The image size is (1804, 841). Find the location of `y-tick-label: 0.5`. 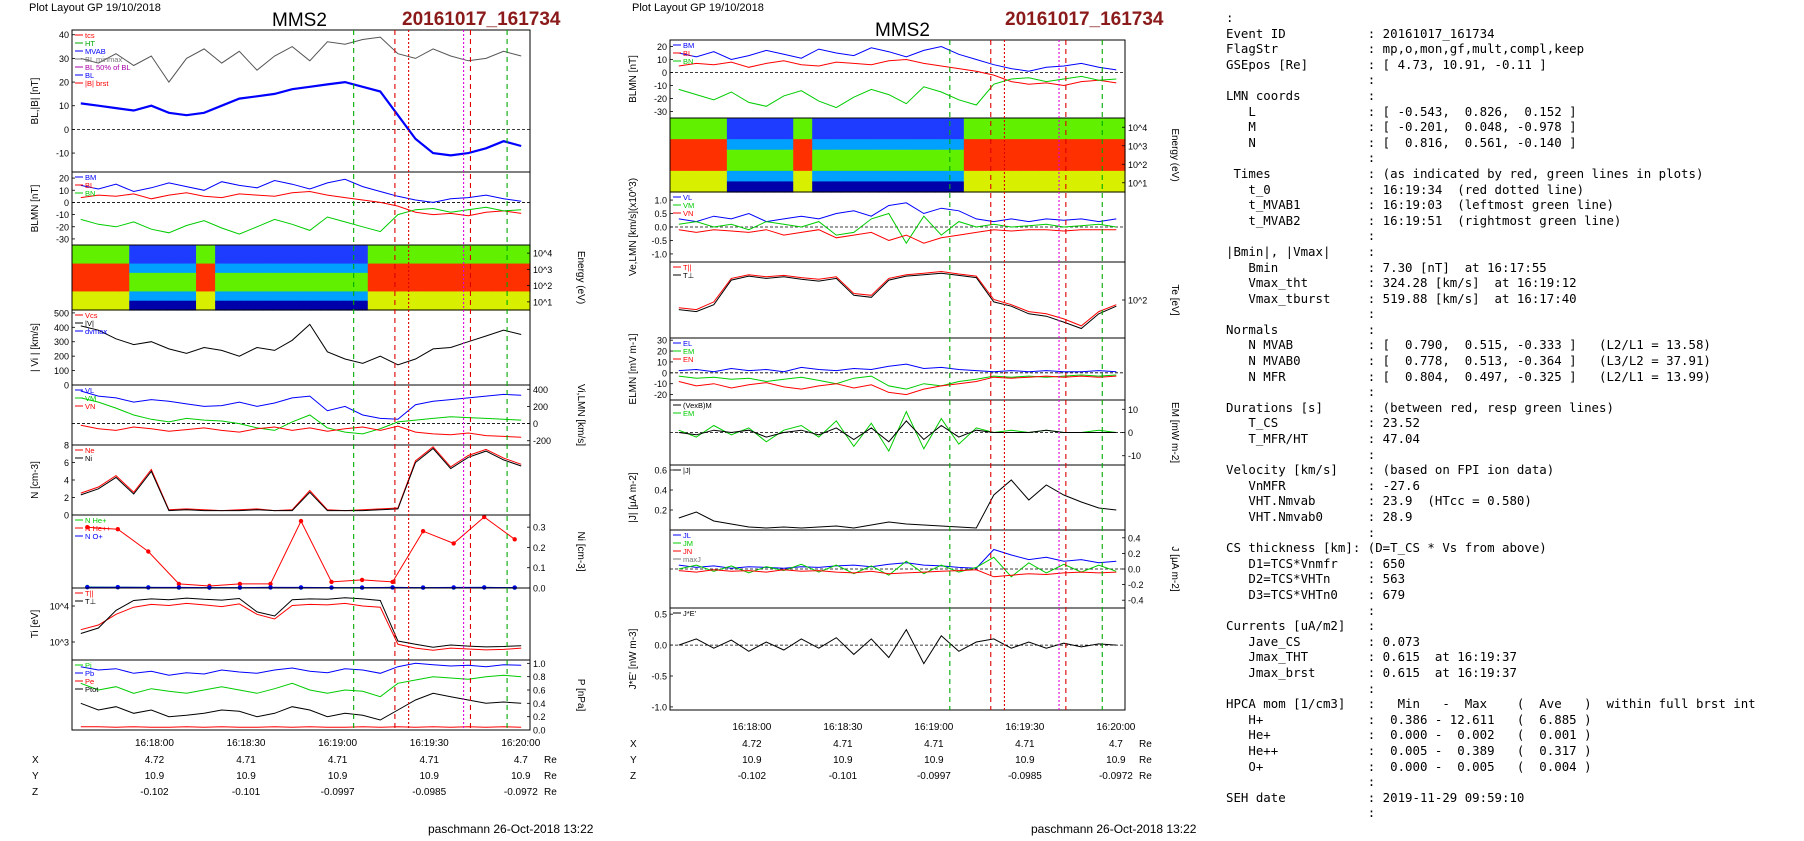

y-tick-label: 0.5 is located at coordinates (660, 615).